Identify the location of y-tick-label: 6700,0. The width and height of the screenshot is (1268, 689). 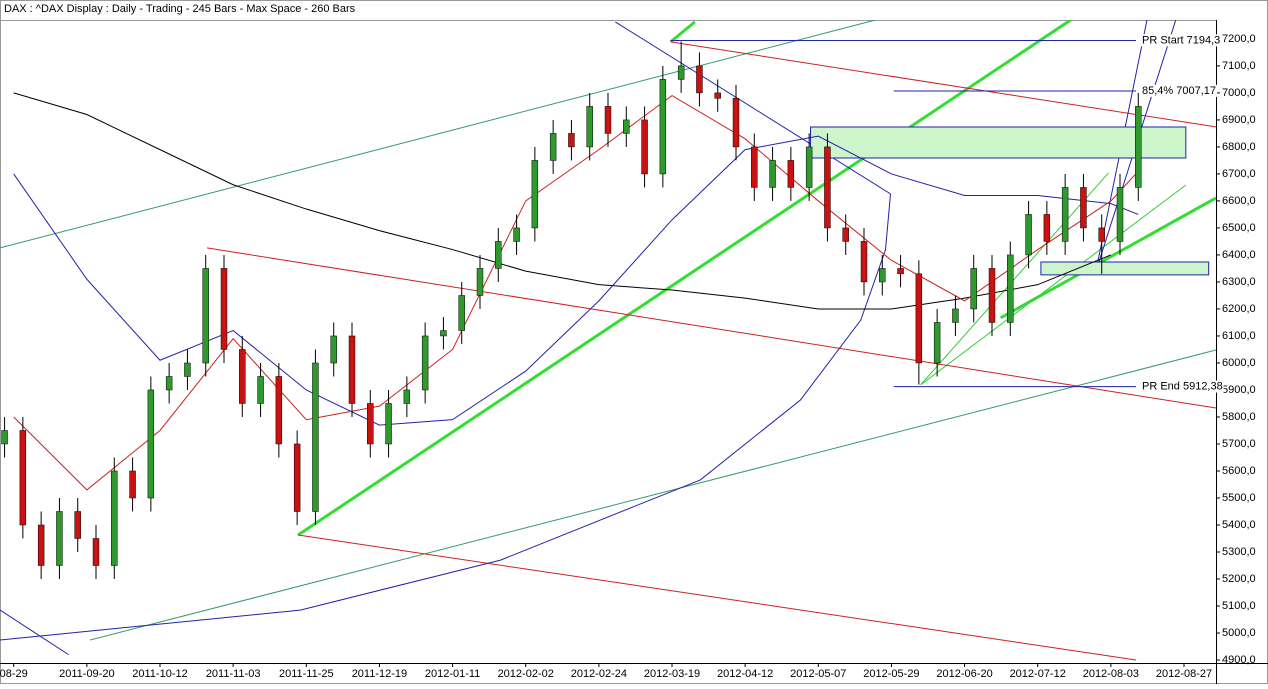
(1239, 174).